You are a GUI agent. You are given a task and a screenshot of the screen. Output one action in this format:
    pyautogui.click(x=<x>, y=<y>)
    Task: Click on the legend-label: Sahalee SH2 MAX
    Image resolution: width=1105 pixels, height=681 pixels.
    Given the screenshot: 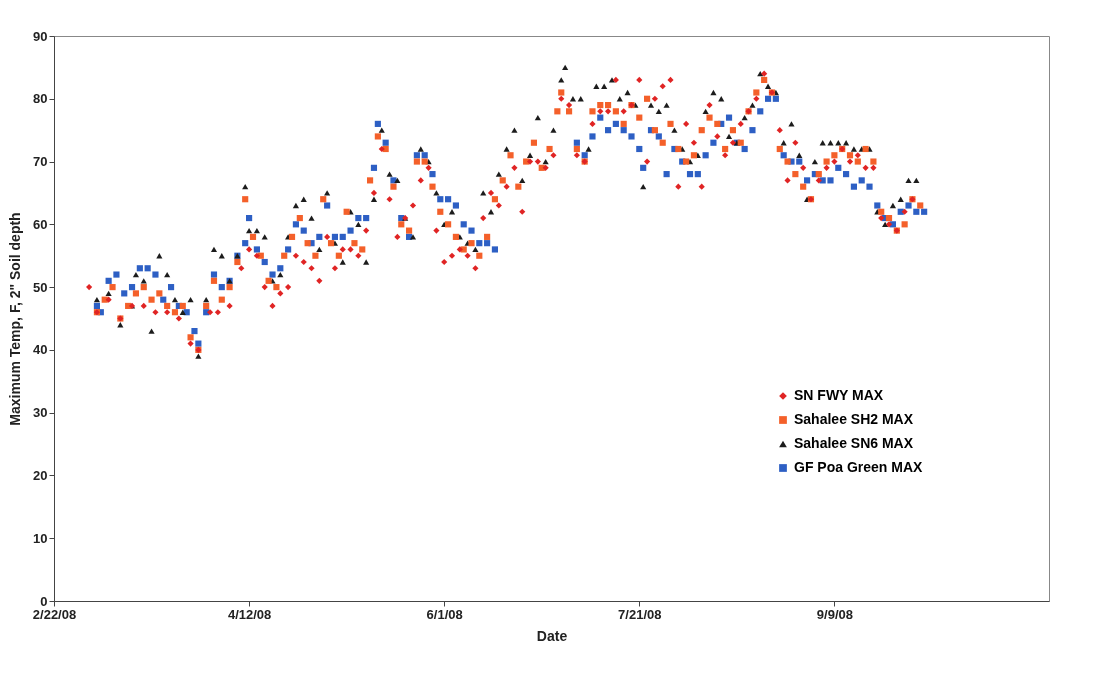 What is the action you would take?
    pyautogui.click(x=854, y=419)
    